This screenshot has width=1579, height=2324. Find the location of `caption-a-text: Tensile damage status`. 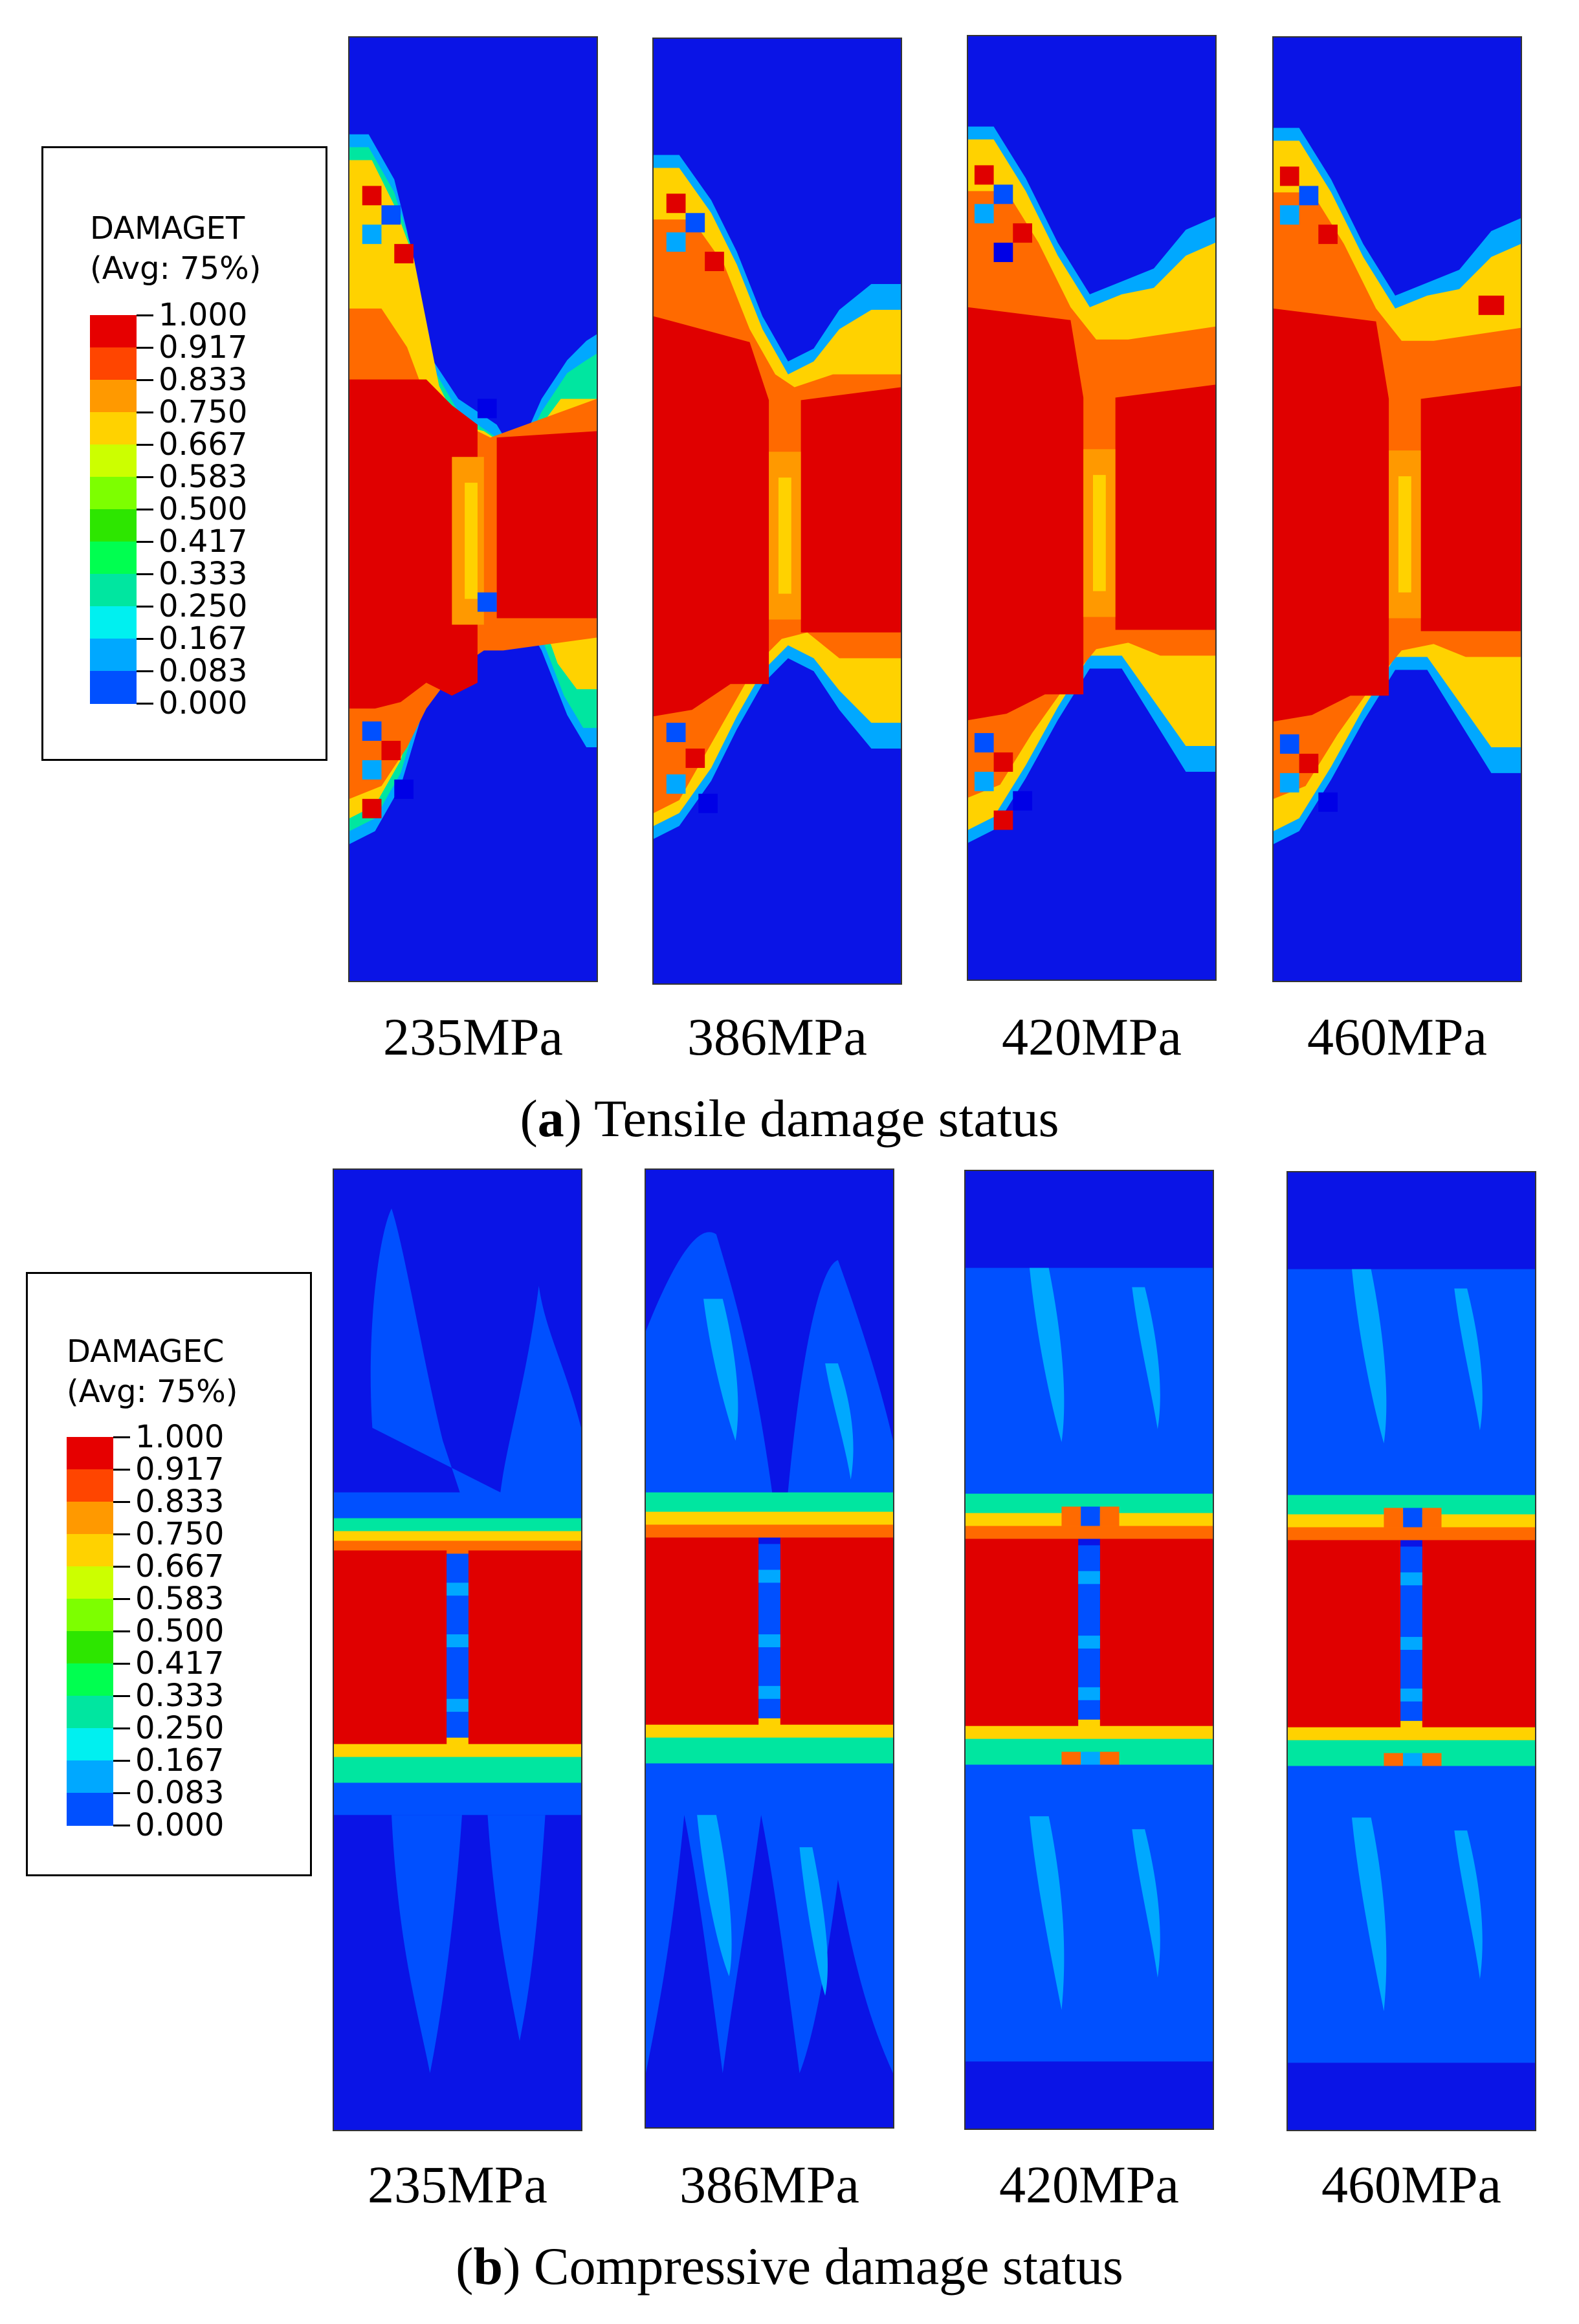

caption-a-text: Tensile damage status is located at coordinates (820, 1119).